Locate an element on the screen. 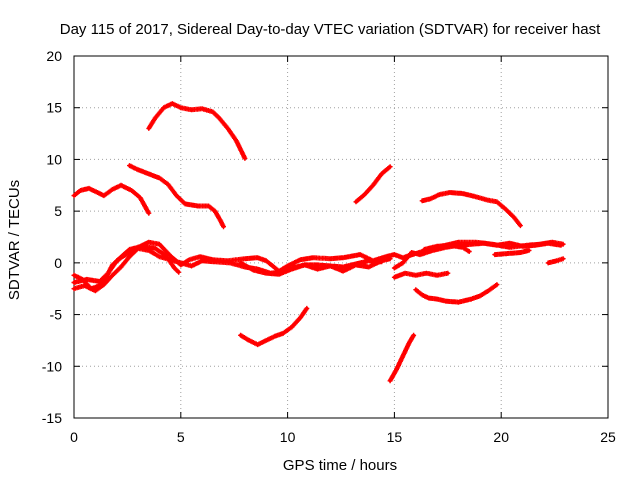  x-tick-label: 25 is located at coordinates (608, 437).